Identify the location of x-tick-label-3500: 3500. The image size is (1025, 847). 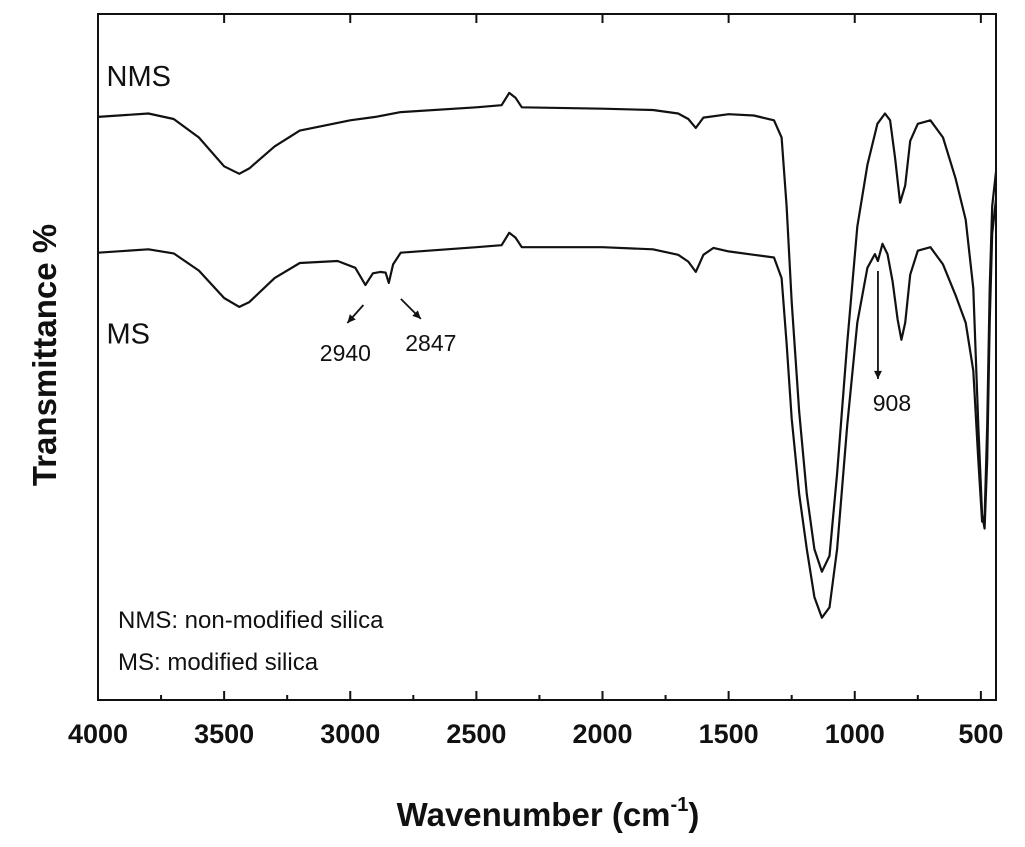
(224, 734).